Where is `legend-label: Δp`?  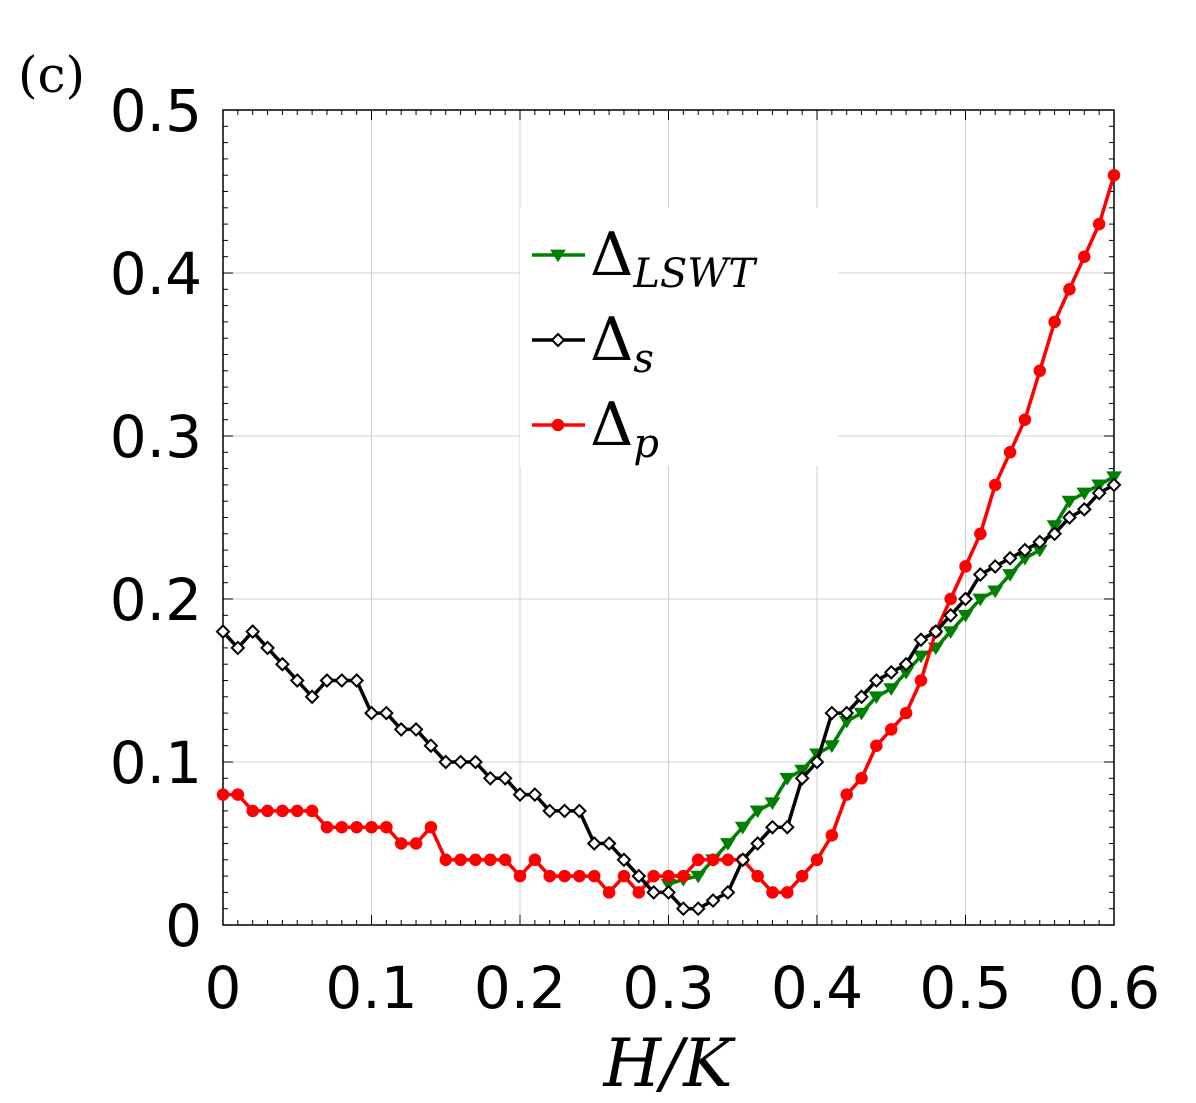 legend-label: Δp is located at coordinates (624, 428).